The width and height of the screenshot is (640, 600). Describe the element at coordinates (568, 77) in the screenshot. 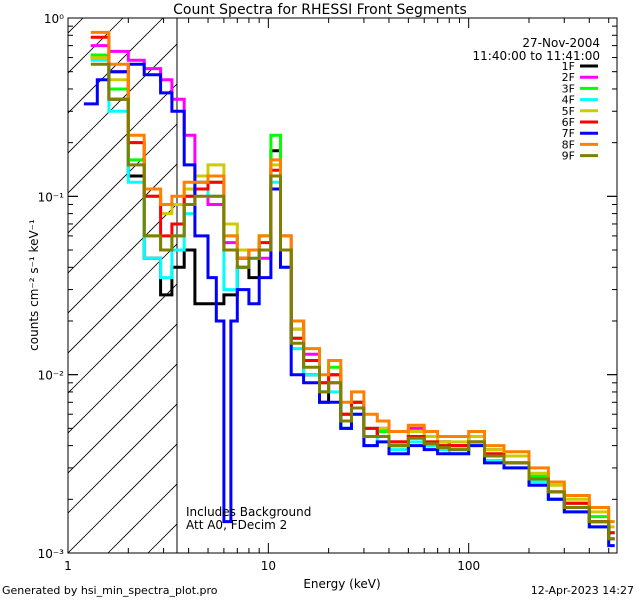

I see `legend-label-2F: 2F` at that location.